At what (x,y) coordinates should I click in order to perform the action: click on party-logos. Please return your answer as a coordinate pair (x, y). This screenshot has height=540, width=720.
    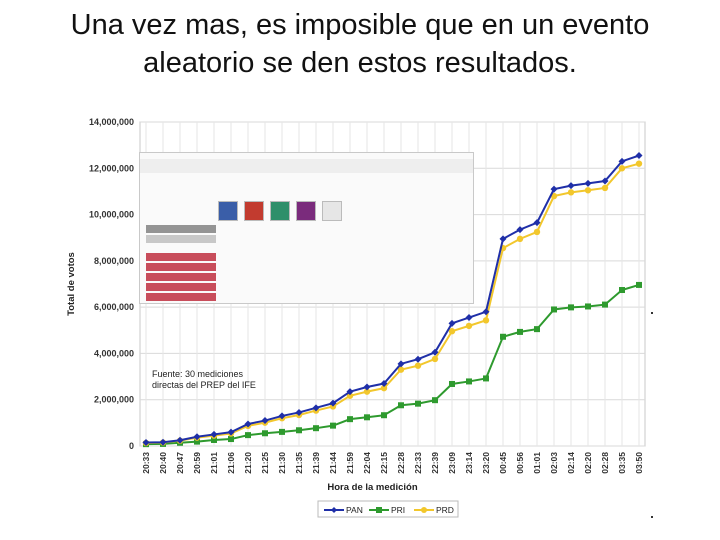
    Looking at the image, I should click on (280, 211).